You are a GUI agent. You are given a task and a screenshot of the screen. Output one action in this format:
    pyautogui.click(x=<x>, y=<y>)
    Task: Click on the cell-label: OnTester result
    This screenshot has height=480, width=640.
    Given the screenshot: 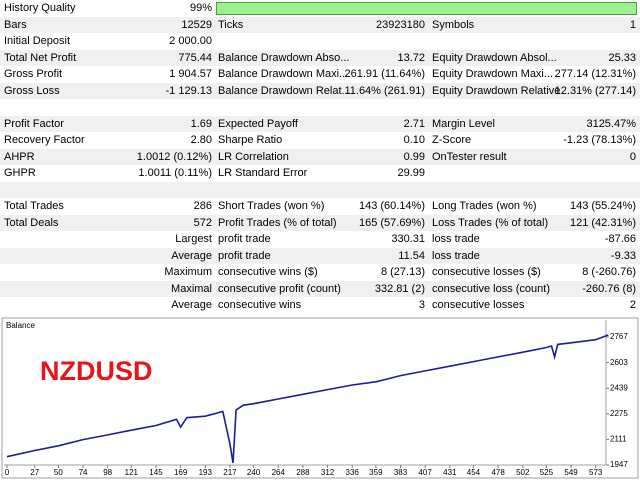 What is the action you would take?
    pyautogui.click(x=469, y=156)
    